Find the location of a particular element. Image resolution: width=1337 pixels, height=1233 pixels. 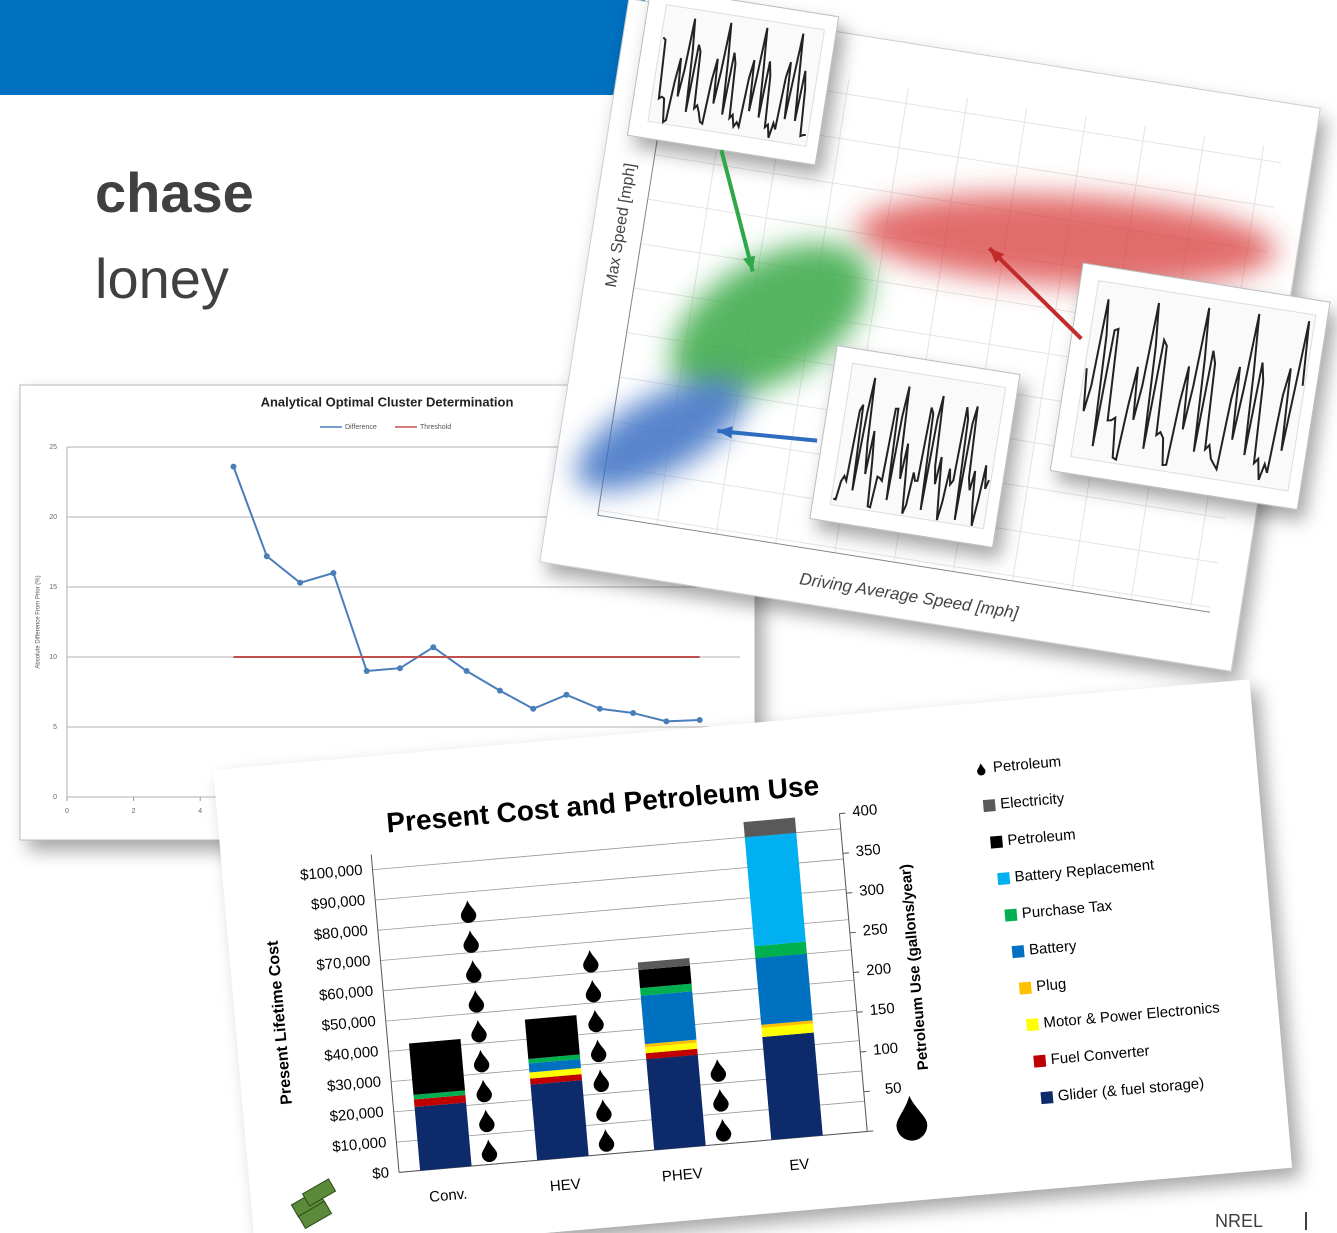

y-tick-label: $30,000 is located at coordinates (354, 1084).